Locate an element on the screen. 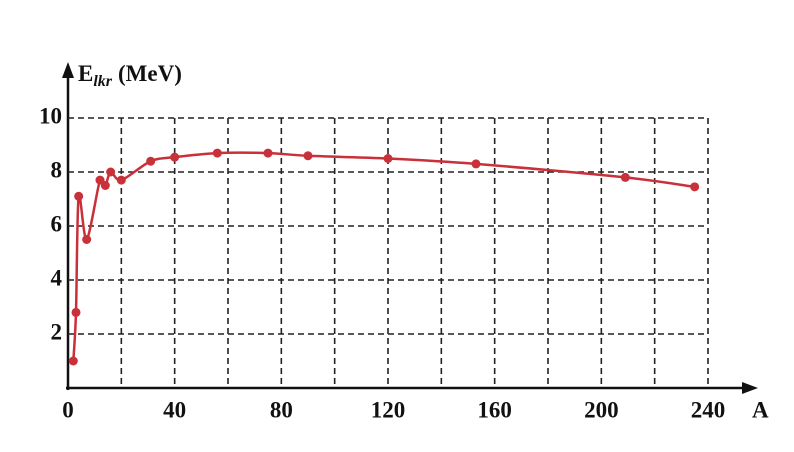  y-tick-label: 2 is located at coordinates (57, 331).